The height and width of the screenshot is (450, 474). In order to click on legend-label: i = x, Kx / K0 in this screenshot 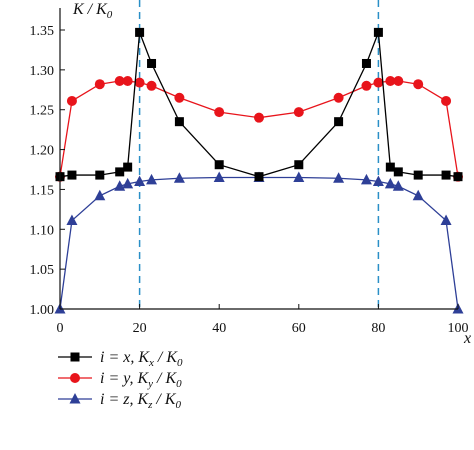, I will do `click(141, 359)`.